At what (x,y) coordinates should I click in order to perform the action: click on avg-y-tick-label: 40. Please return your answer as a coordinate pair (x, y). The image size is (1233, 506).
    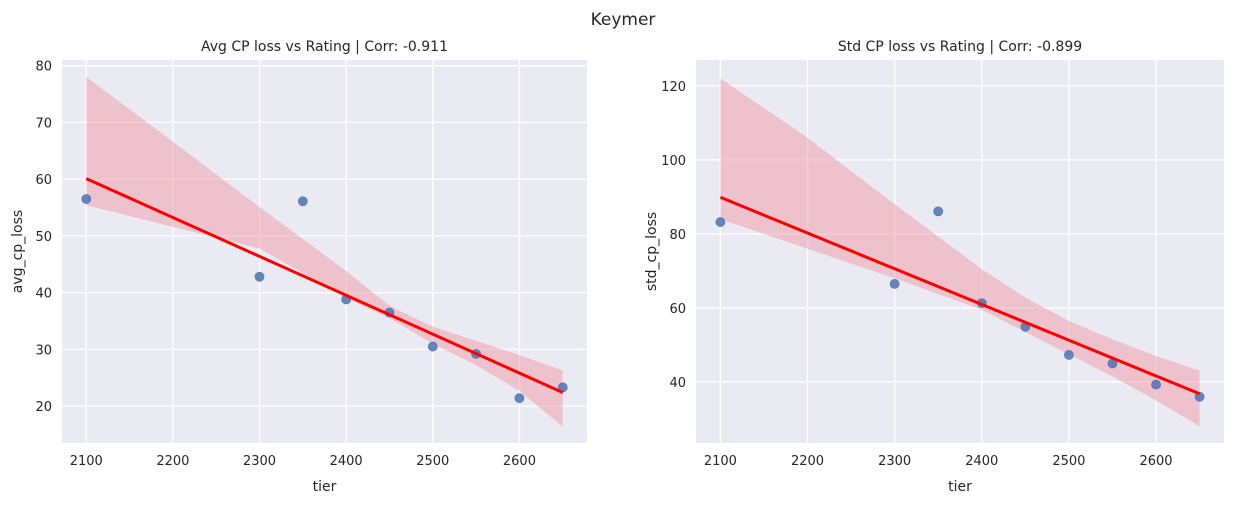
    Looking at the image, I should click on (43, 294).